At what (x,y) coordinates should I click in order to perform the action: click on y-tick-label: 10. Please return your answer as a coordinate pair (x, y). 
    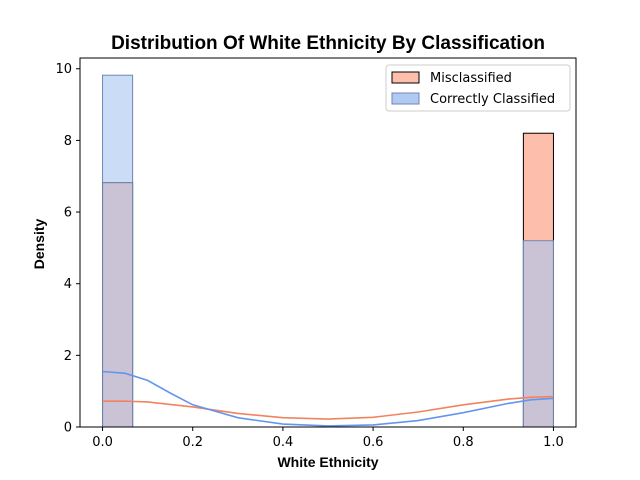
    Looking at the image, I should click on (63, 69).